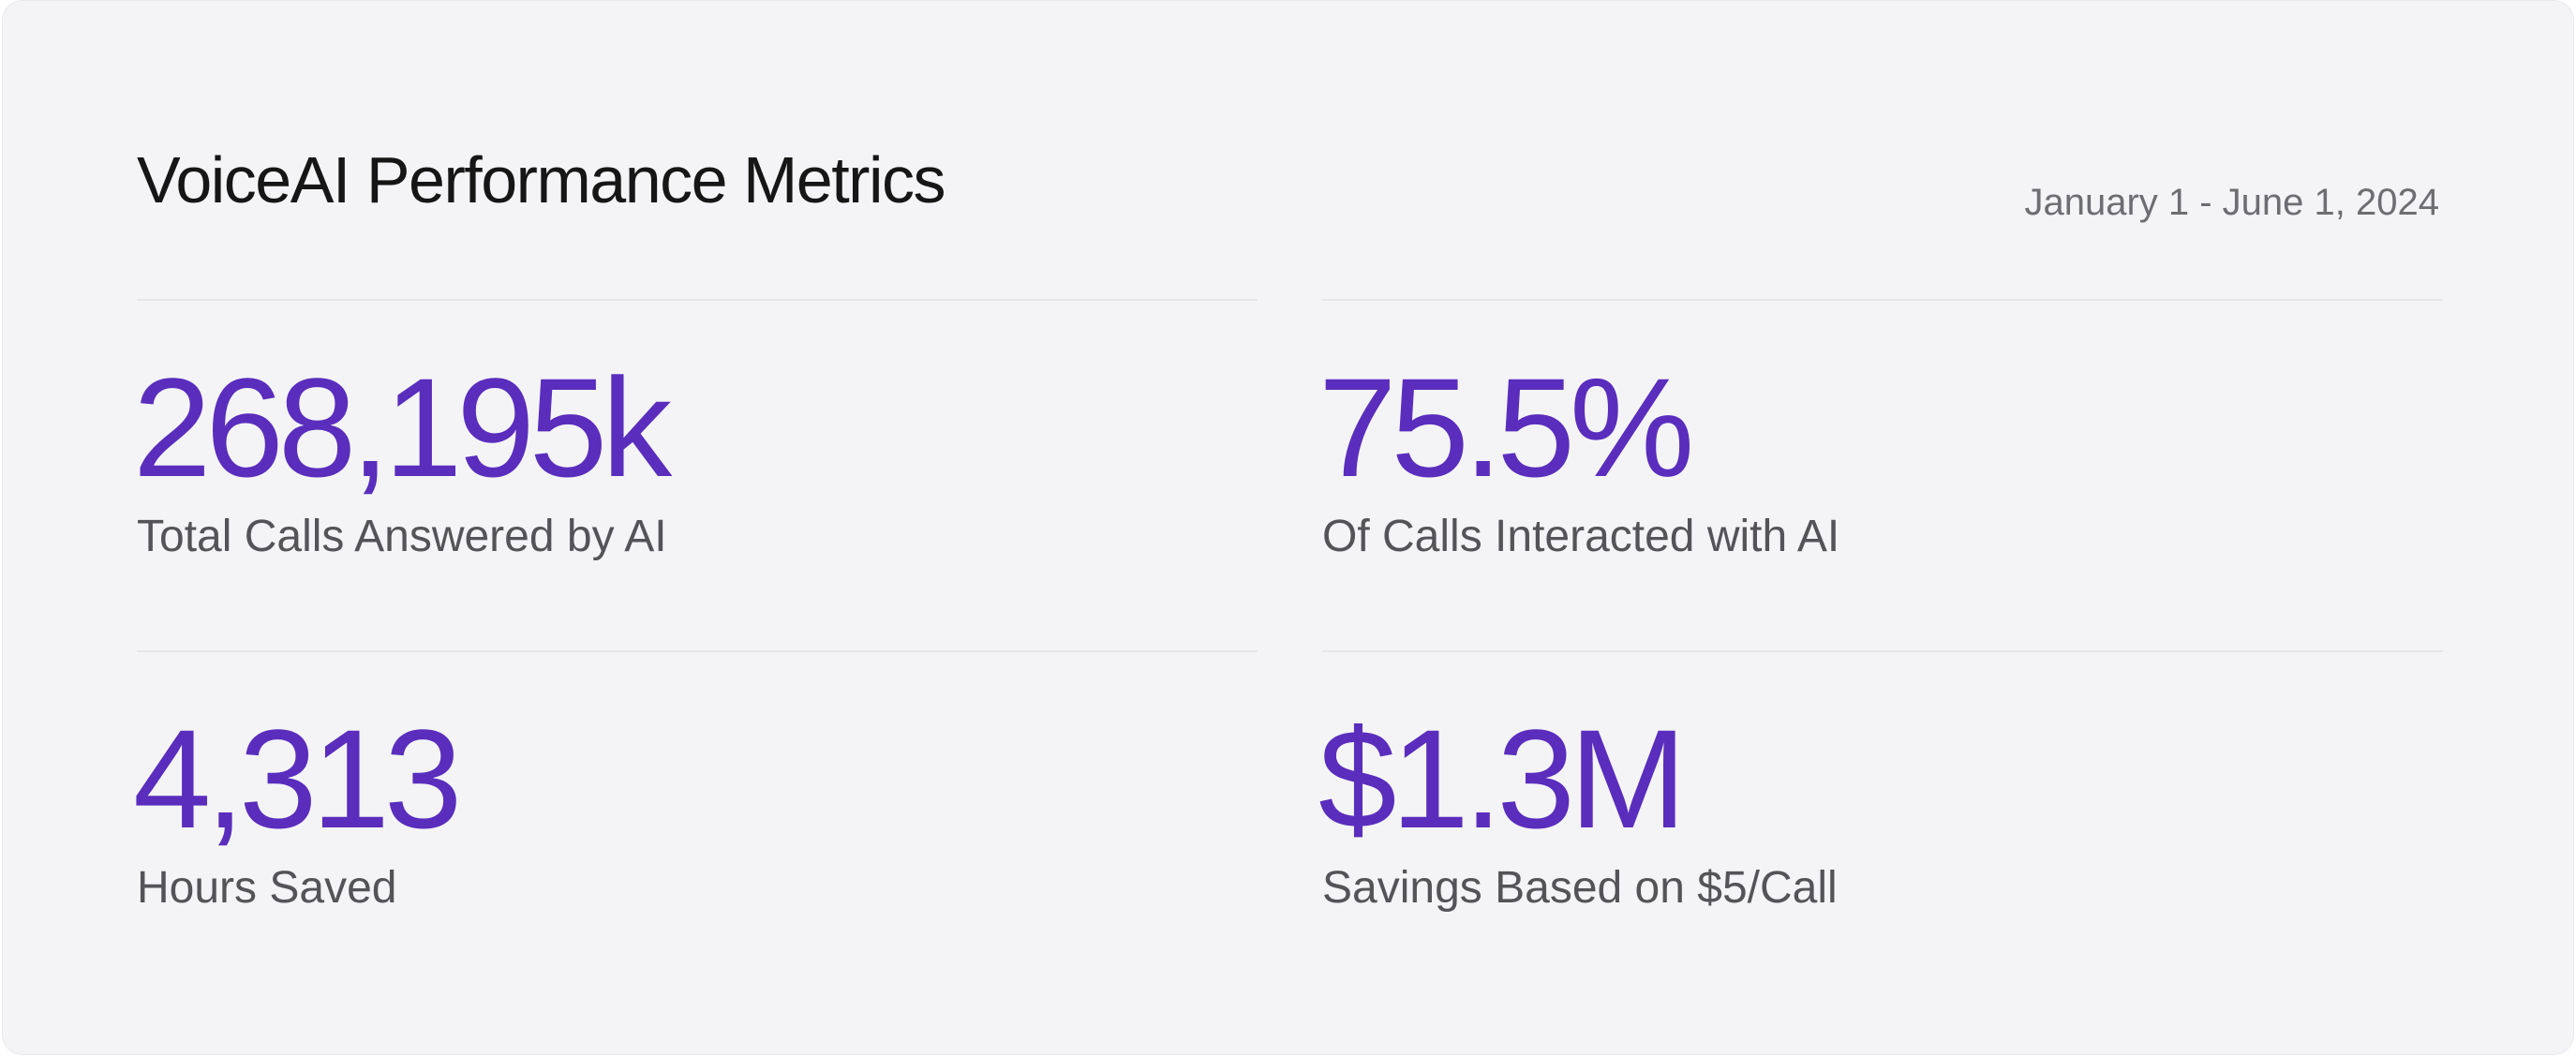 The height and width of the screenshot is (1057, 2576). I want to click on metric-total-calls: 268,195k Total Calls Answered by AI, so click(695, 429).